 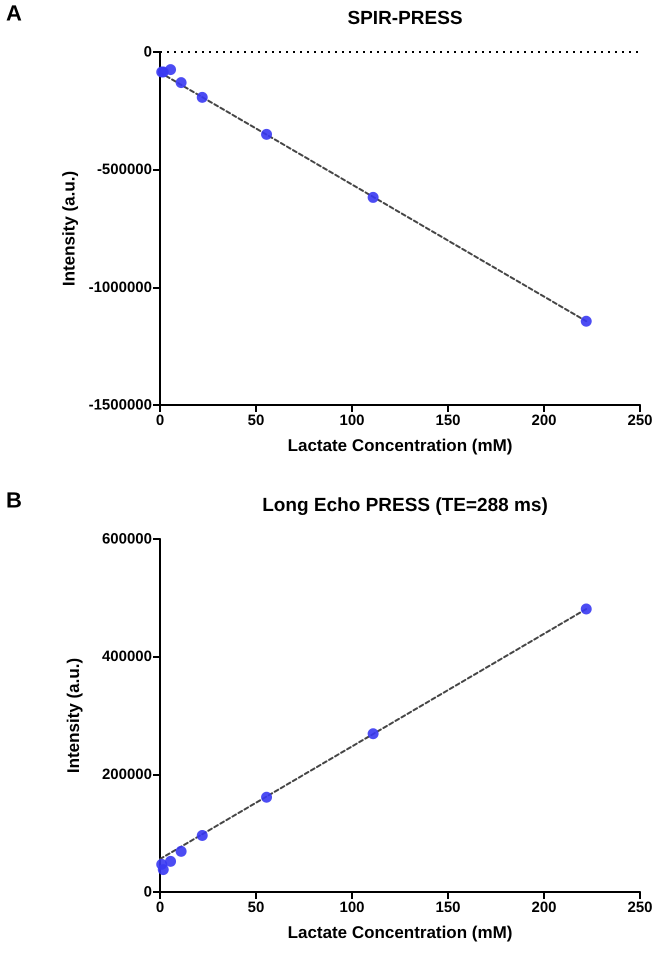 What do you see at coordinates (120, 405) in the screenshot?
I see `y-tick-label: -1500000` at bounding box center [120, 405].